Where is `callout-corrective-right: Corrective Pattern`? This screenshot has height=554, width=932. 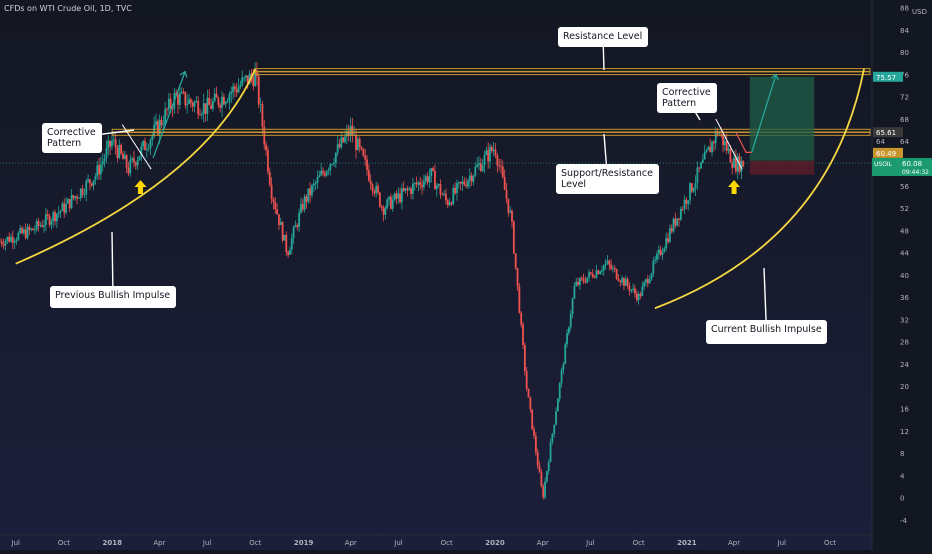 callout-corrective-right: Corrective Pattern is located at coordinates (687, 102).